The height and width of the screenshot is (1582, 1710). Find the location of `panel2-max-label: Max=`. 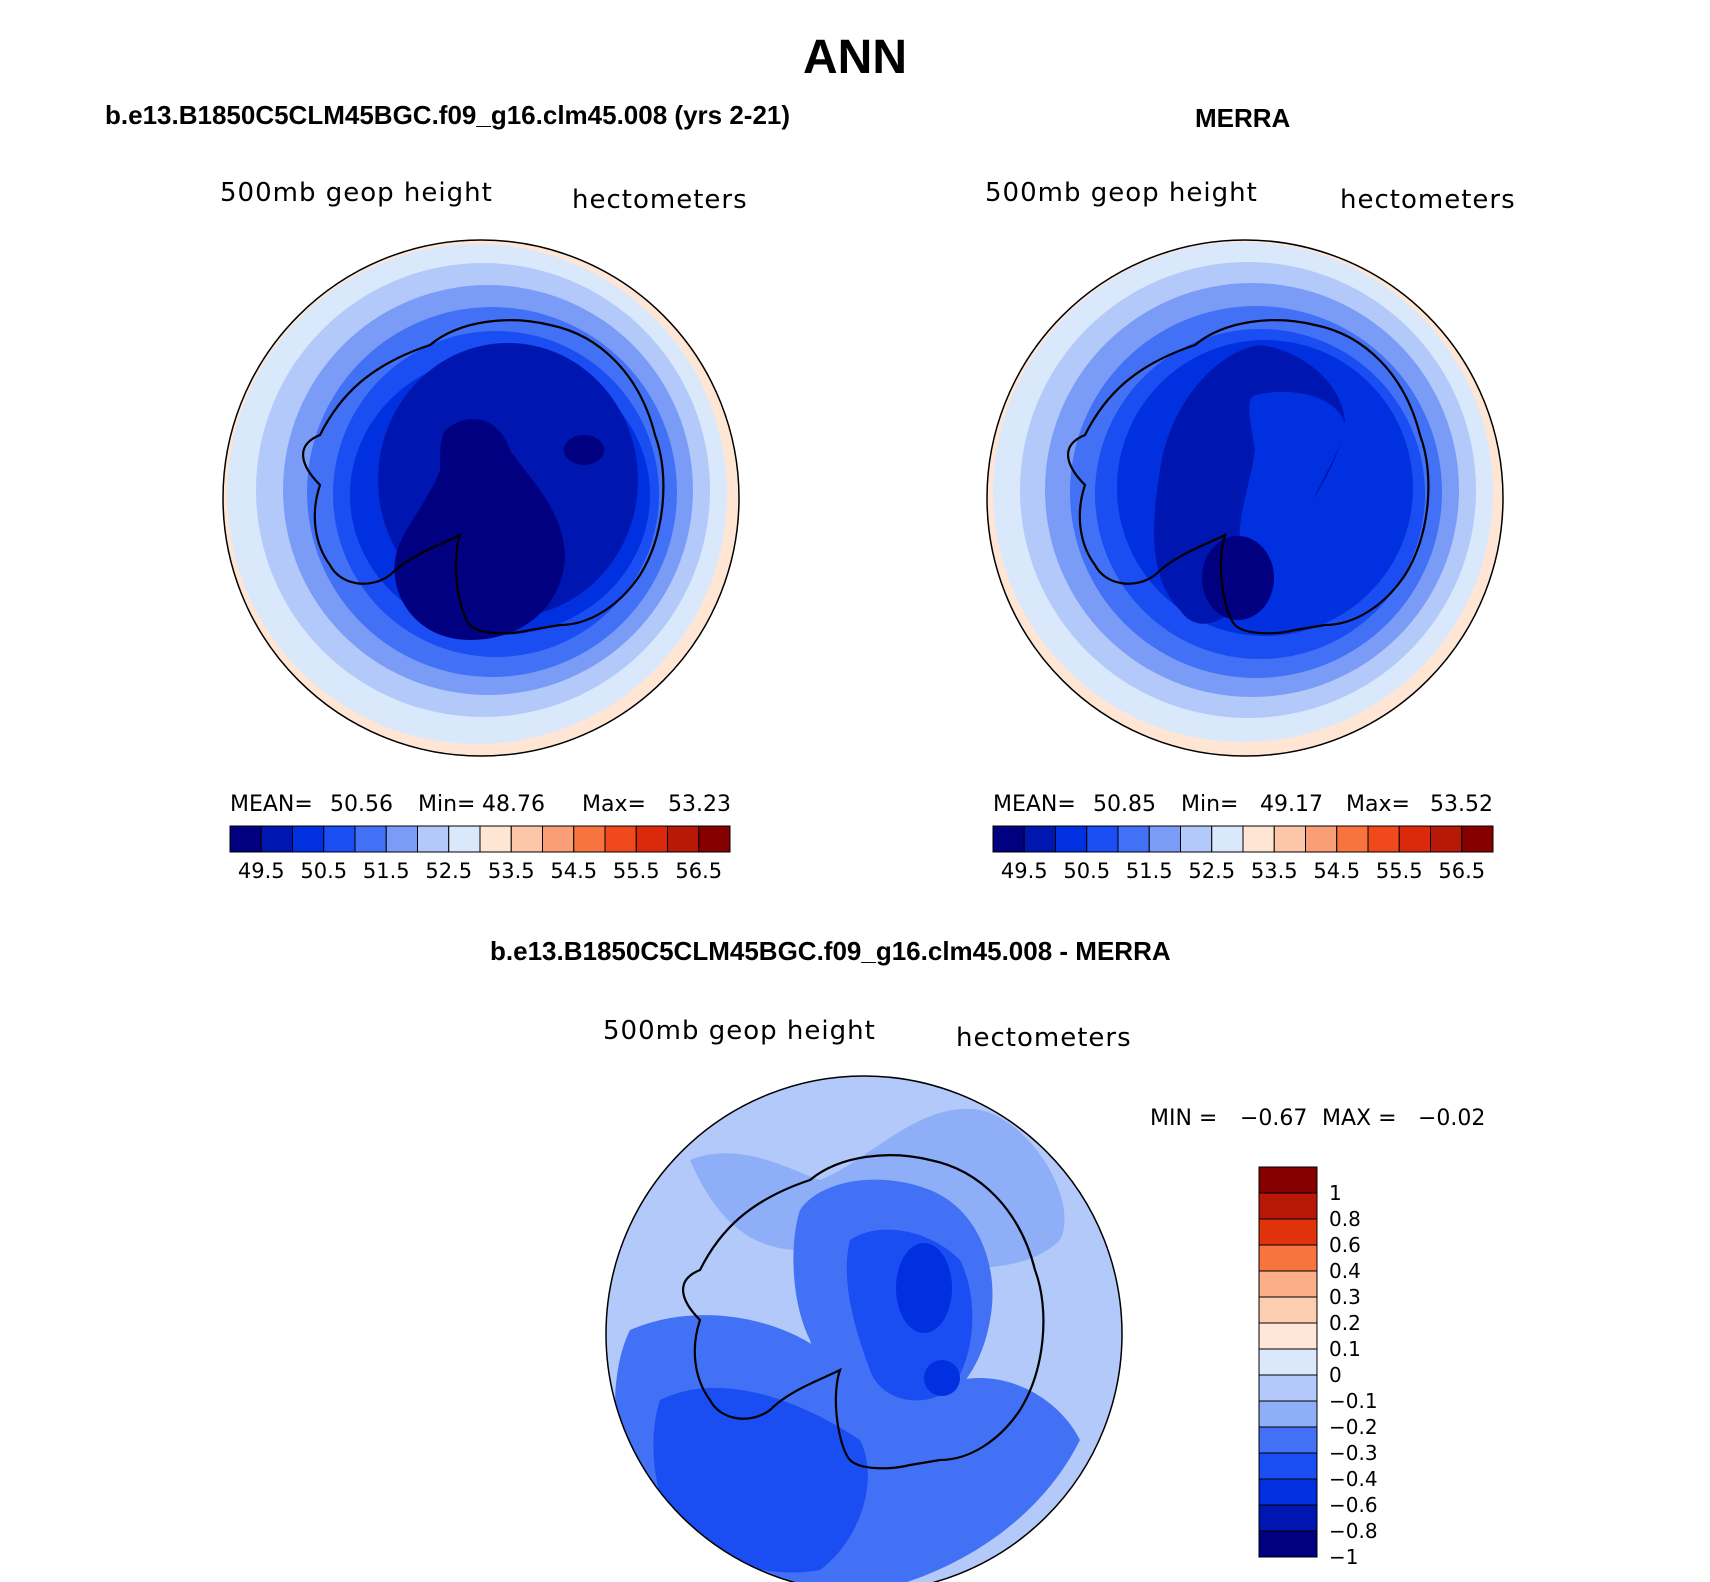

panel2-max-label: Max= is located at coordinates (1378, 804).